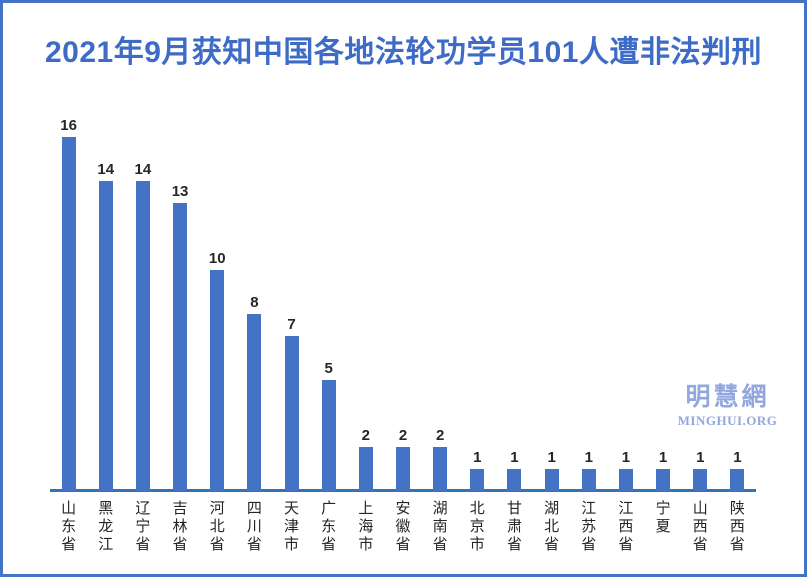  I want to click on bar-column: 10 河北省, so click(217, 328).